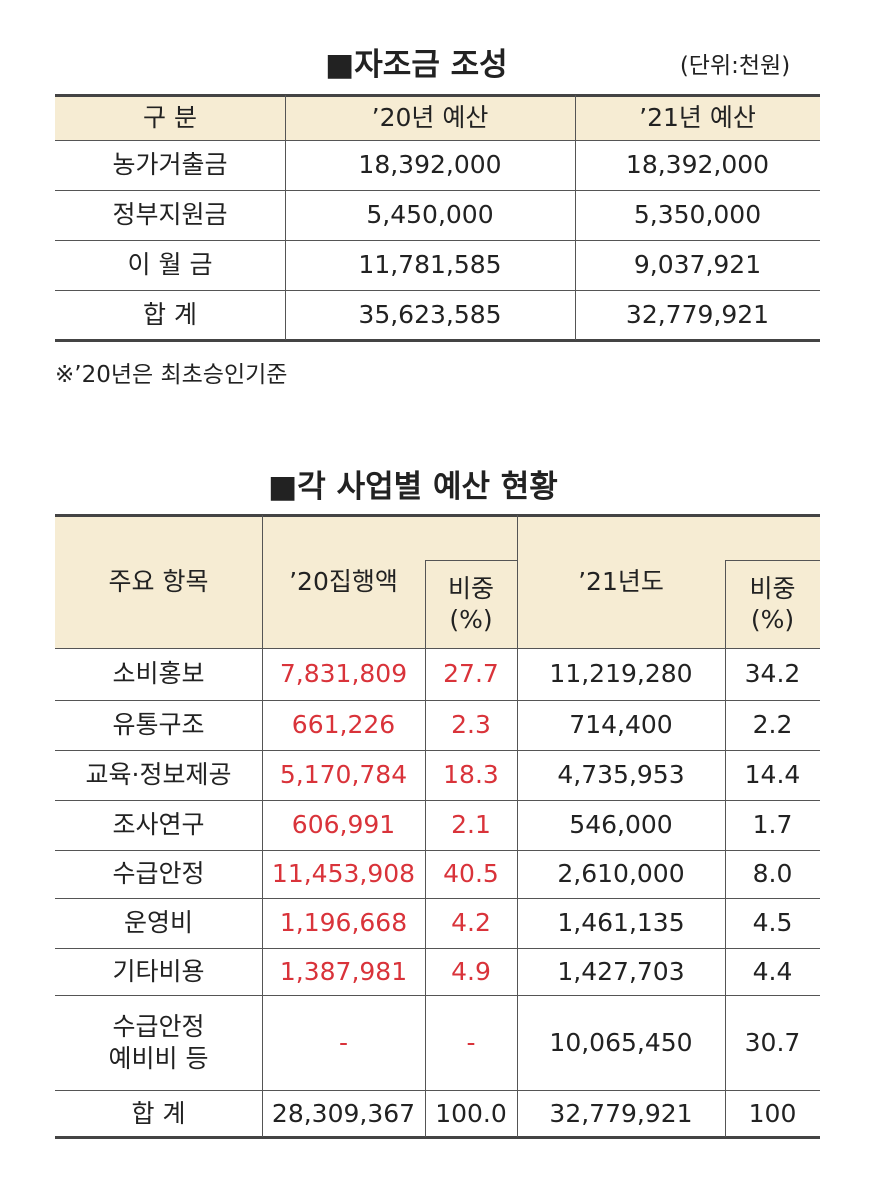 This screenshot has width=880, height=1180. What do you see at coordinates (471, 923) in the screenshot?
I see `cell: 4.2` at bounding box center [471, 923].